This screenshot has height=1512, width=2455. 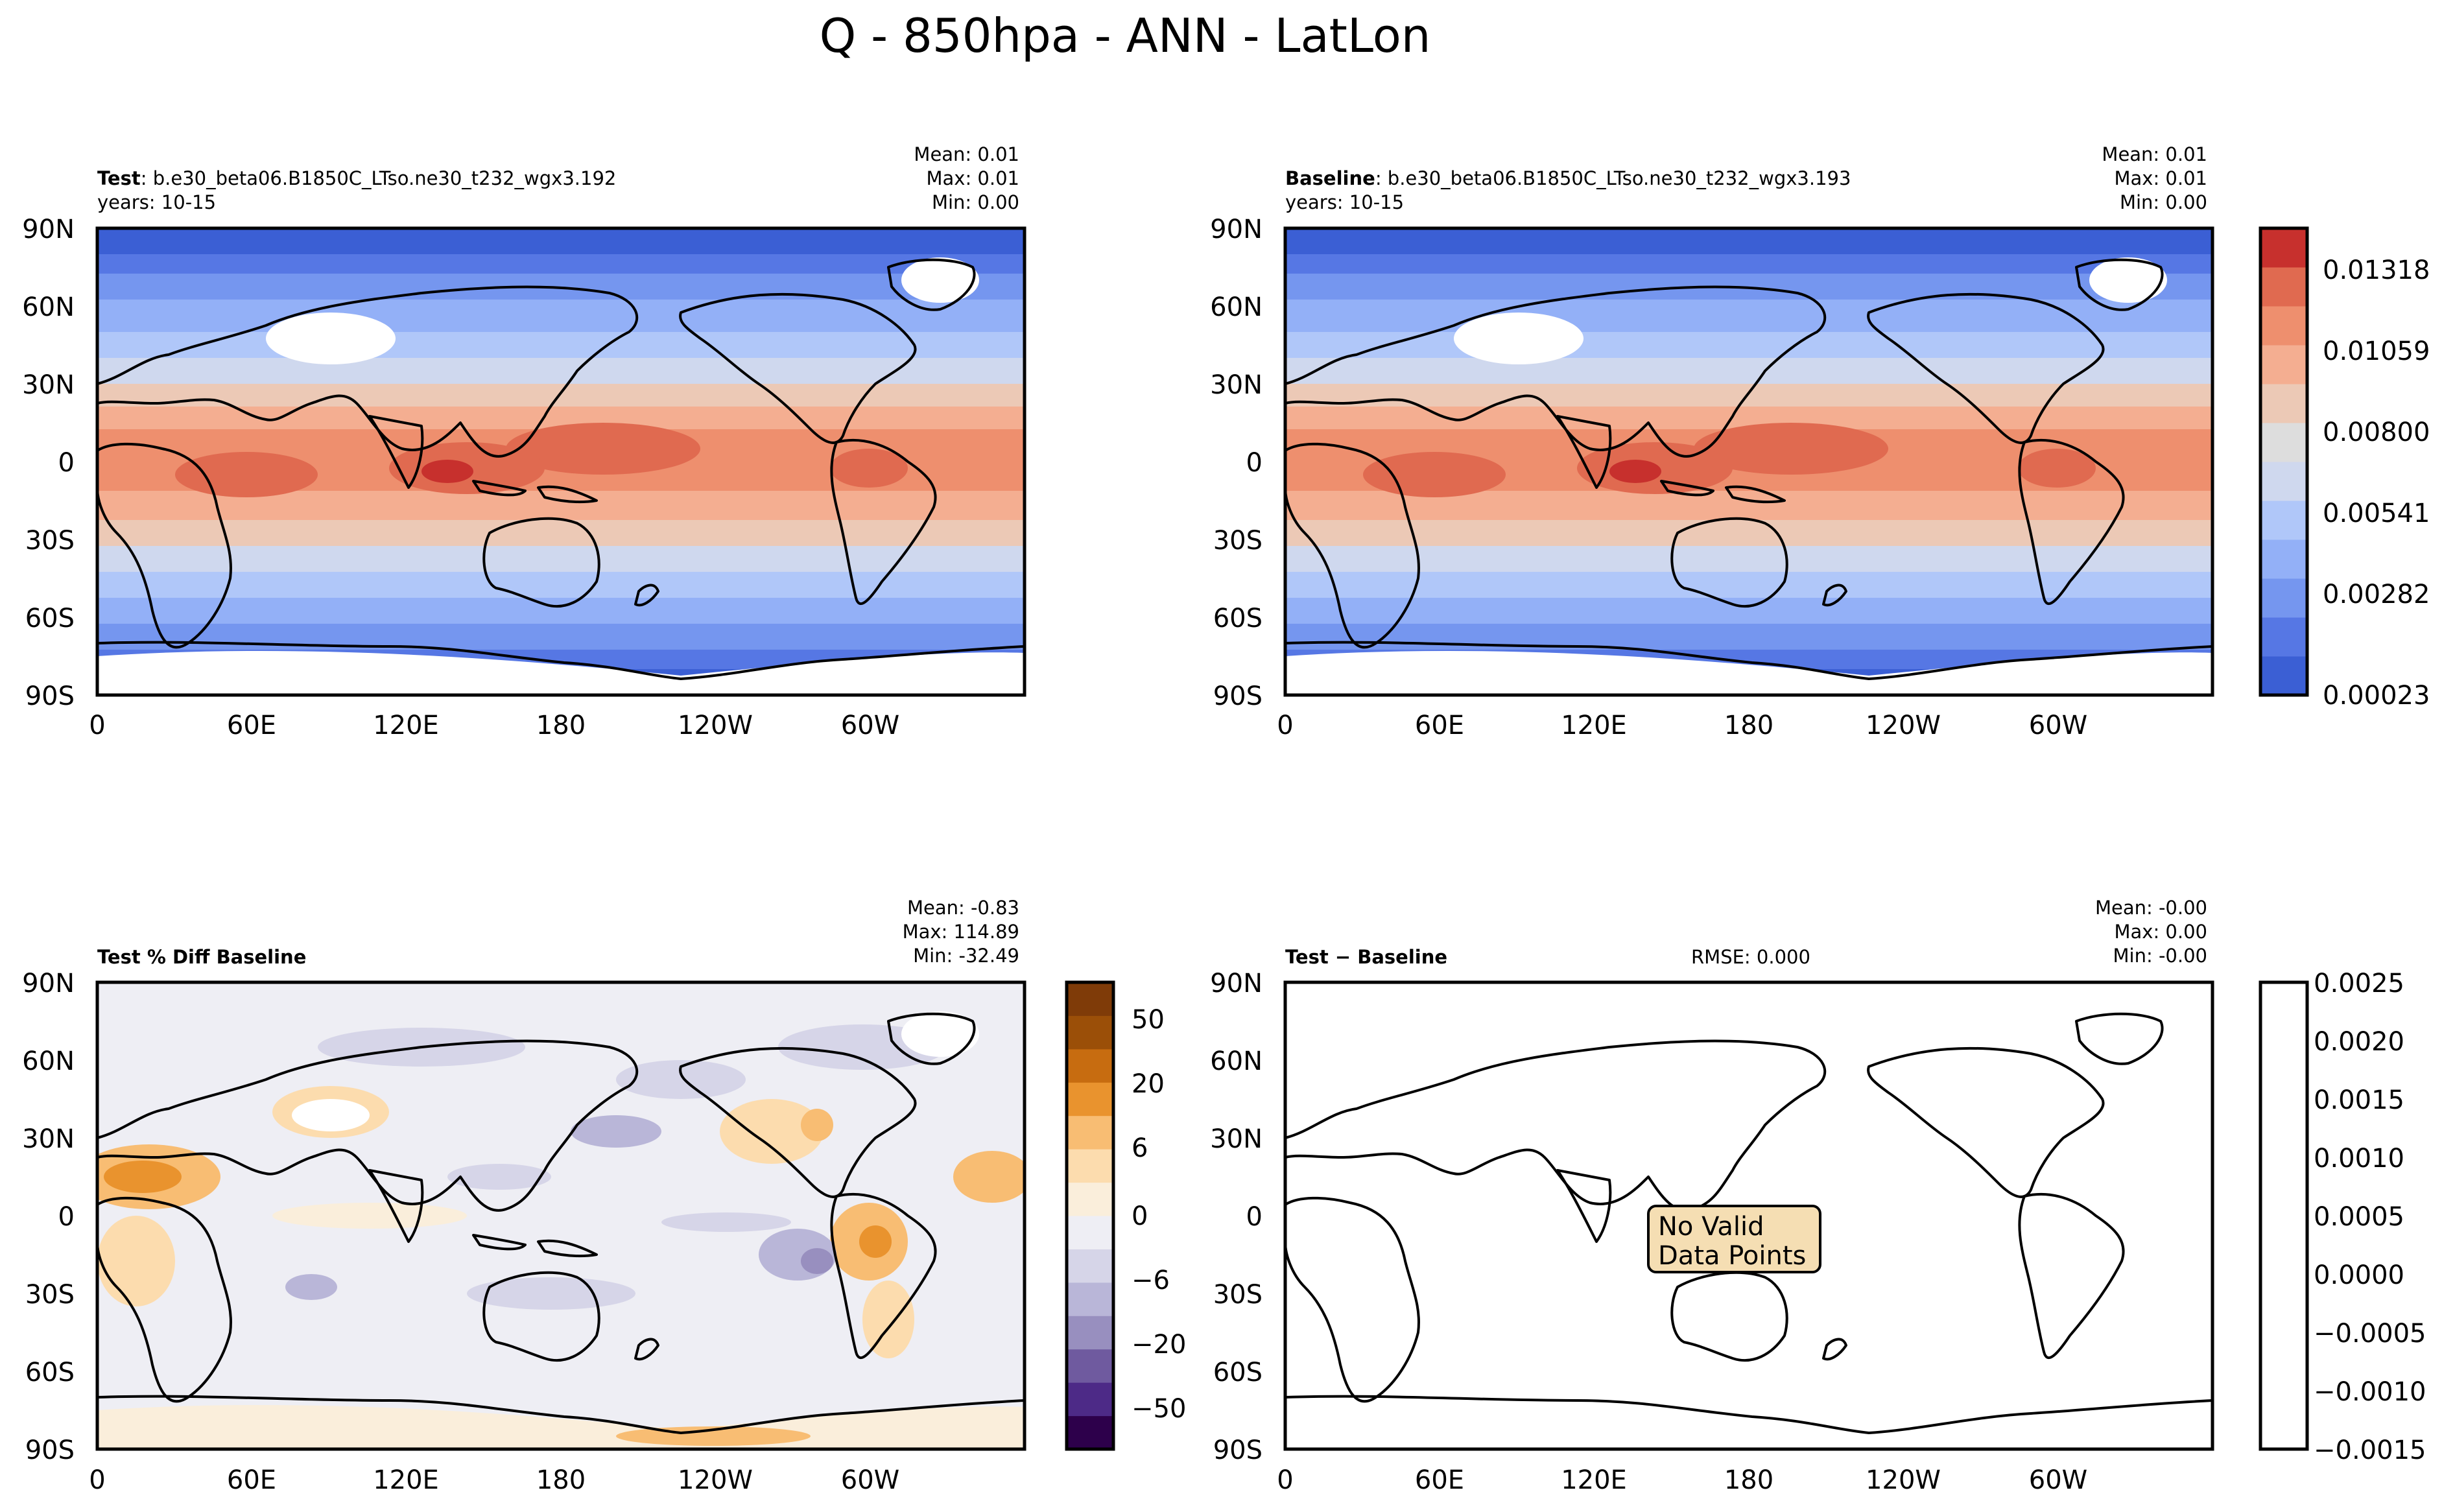 I want to click on pctdiff-mean: Mean: -0.83, so click(x=963, y=908).